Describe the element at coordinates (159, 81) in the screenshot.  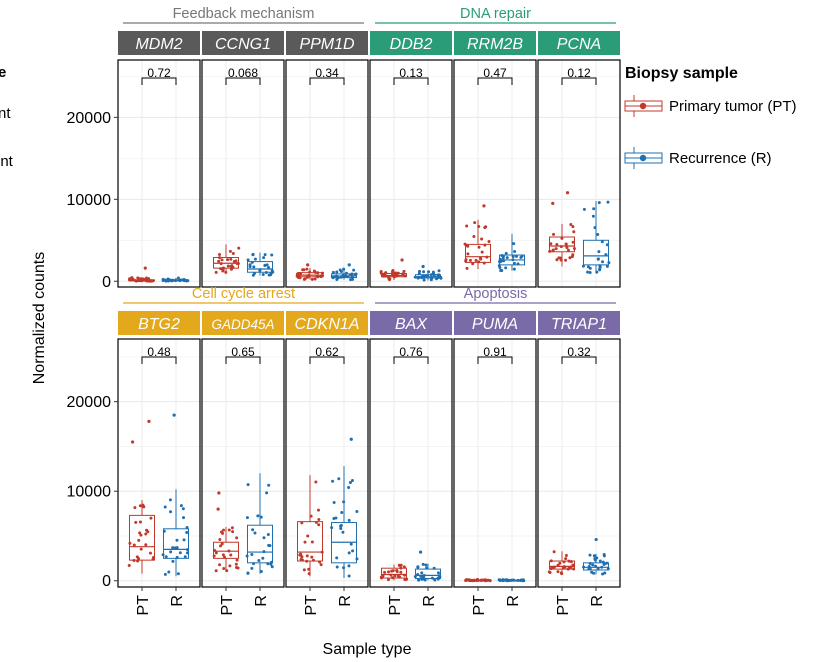
I see `significance-bracket-mdm2` at that location.